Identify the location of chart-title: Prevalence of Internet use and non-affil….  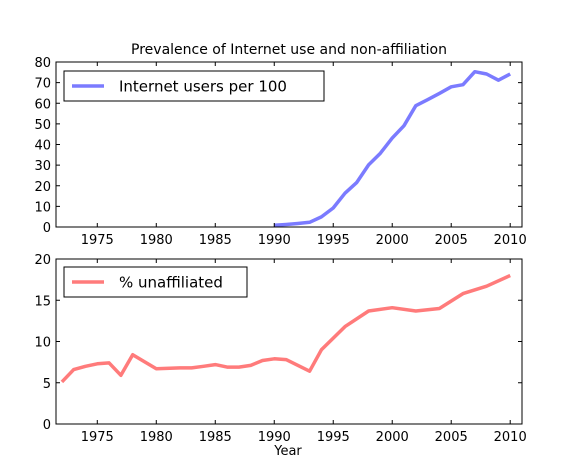
(289, 50).